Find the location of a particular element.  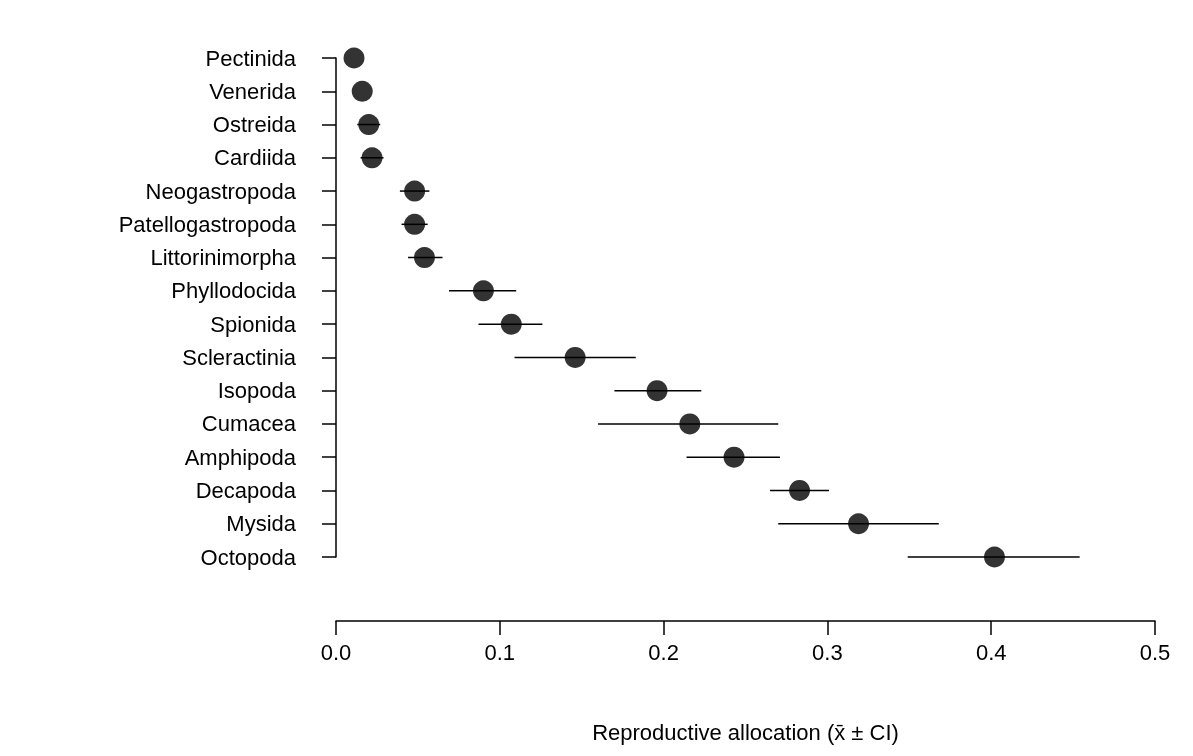

x-tick-label: 0.0 is located at coordinates (336, 652).